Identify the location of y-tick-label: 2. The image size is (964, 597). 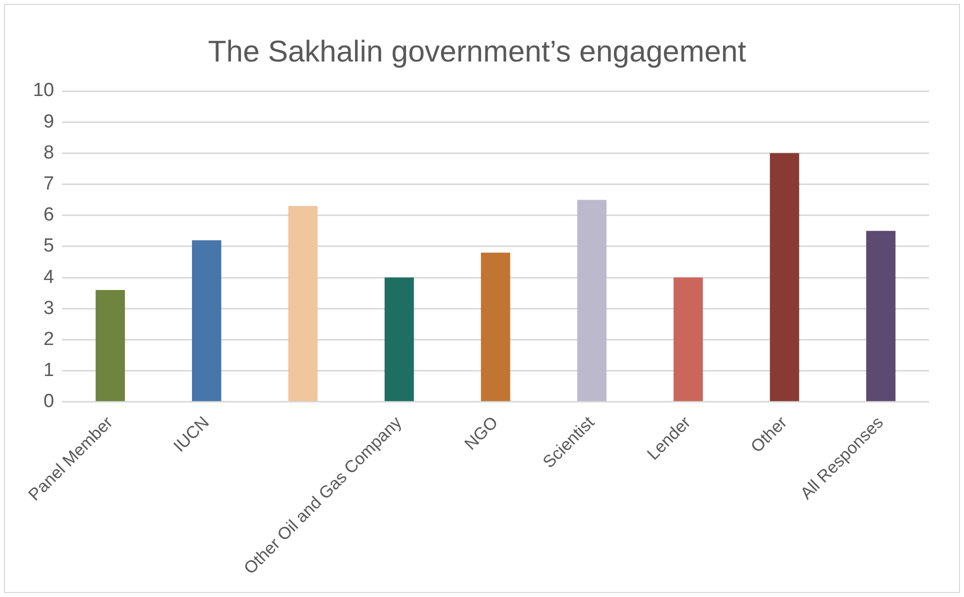
(49, 339).